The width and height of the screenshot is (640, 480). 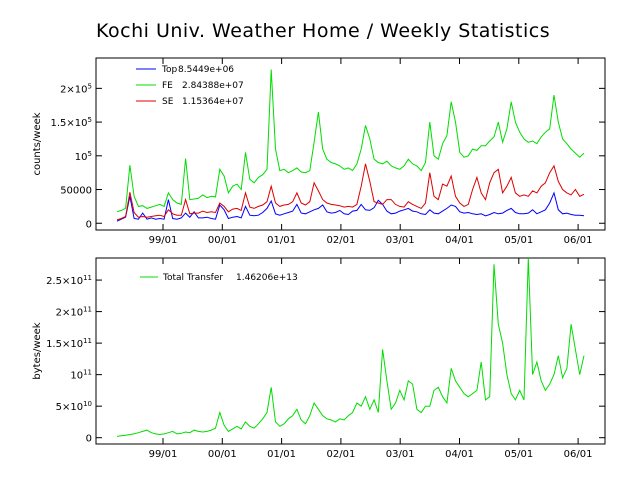 What do you see at coordinates (222, 454) in the screenshot?
I see `bytes-x-tick-label: 00/01` at bounding box center [222, 454].